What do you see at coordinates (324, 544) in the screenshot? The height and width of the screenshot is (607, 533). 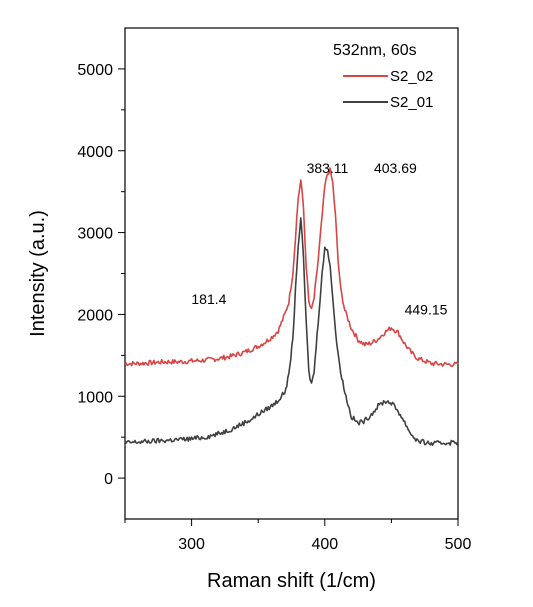 I see `x-tick-label-400: 400` at bounding box center [324, 544].